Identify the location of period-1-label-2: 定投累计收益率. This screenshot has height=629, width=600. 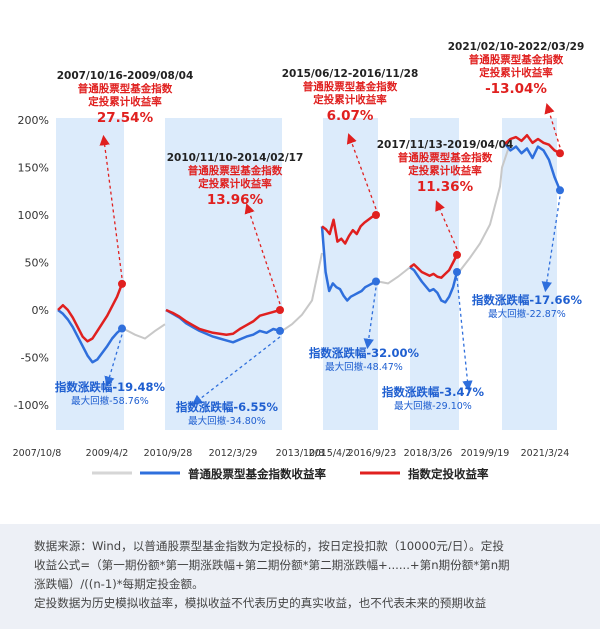
(125, 102).